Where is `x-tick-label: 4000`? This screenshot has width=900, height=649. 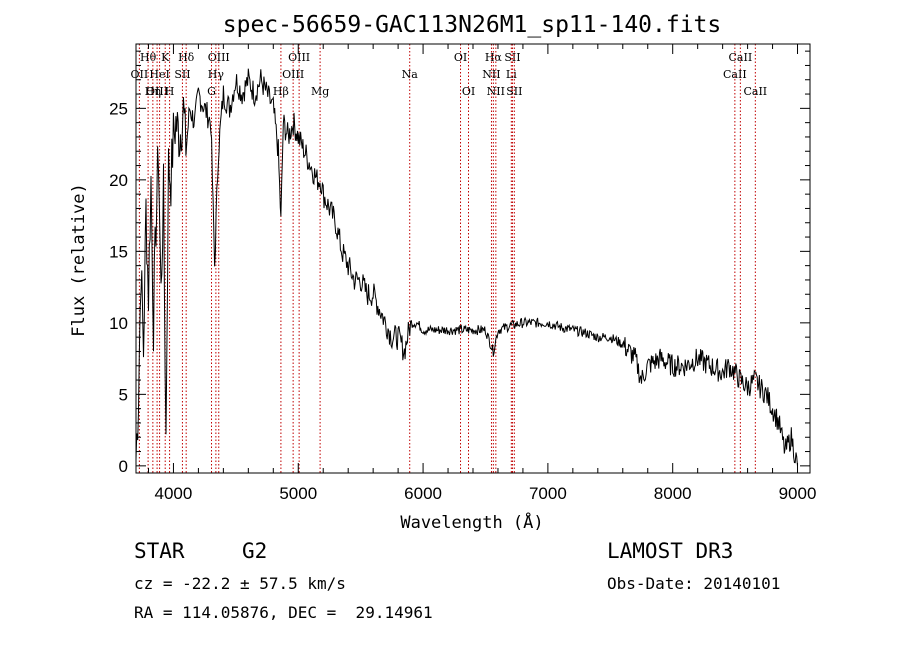
x-tick-label: 4000 is located at coordinates (174, 493).